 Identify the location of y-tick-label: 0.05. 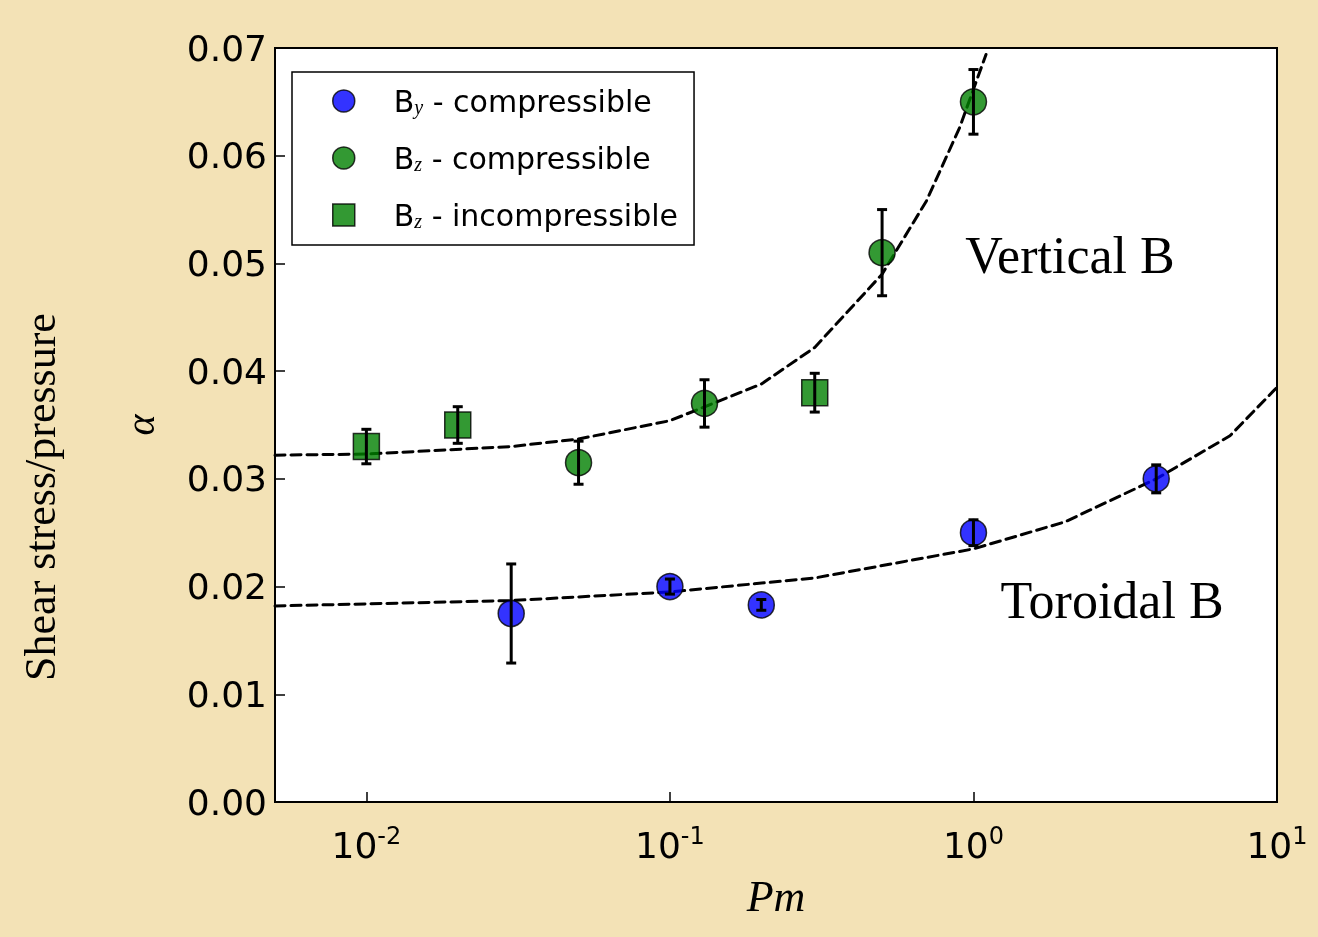
(226, 263).